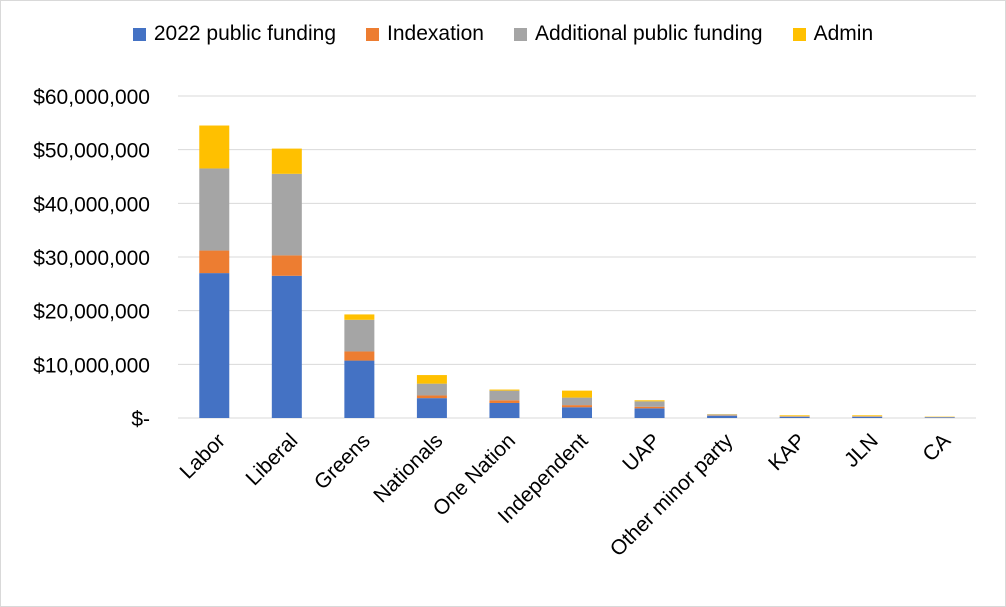  Describe the element at coordinates (799, 34) in the screenshot. I see `legend-swatch-admin` at that location.